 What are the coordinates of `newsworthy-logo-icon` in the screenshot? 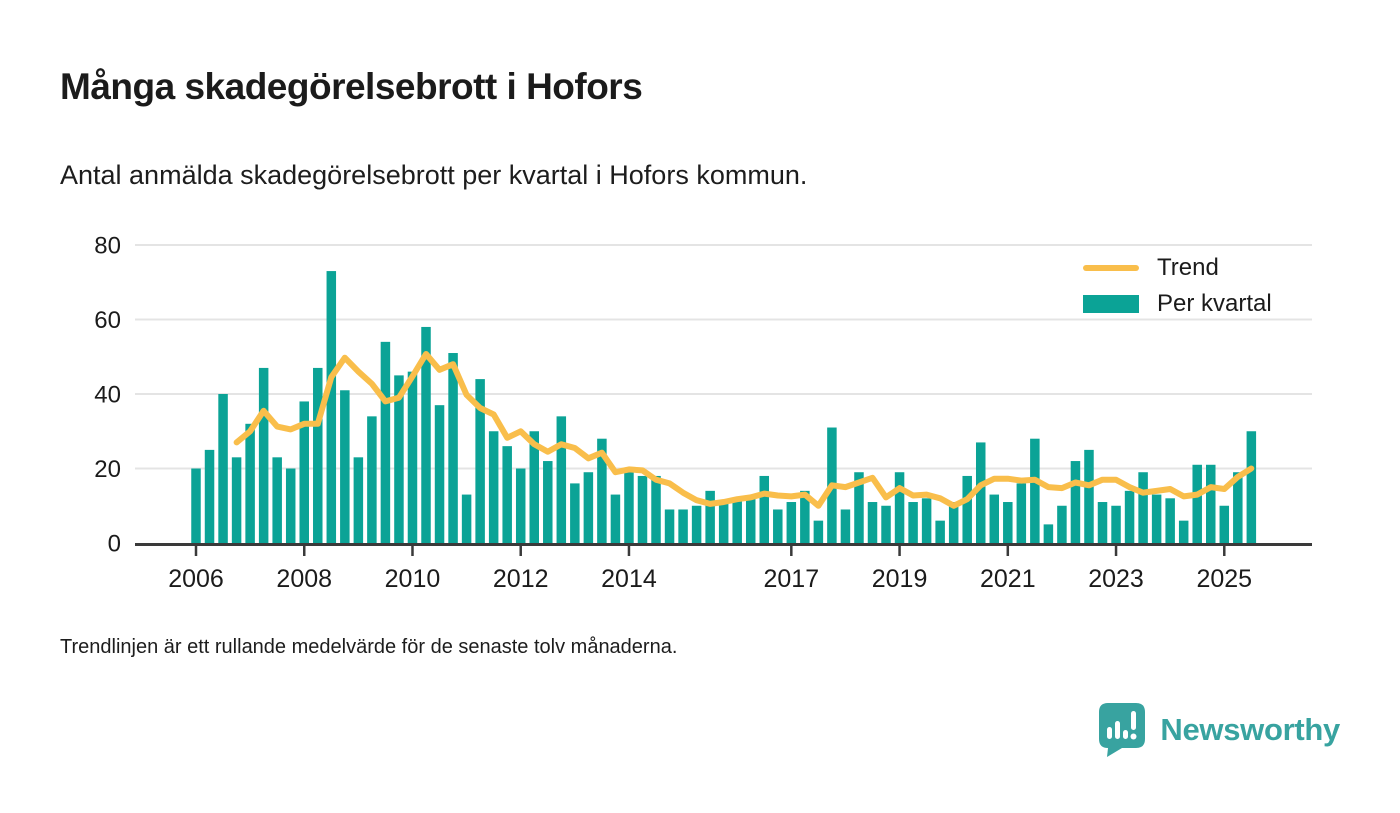 It's located at (1122, 730).